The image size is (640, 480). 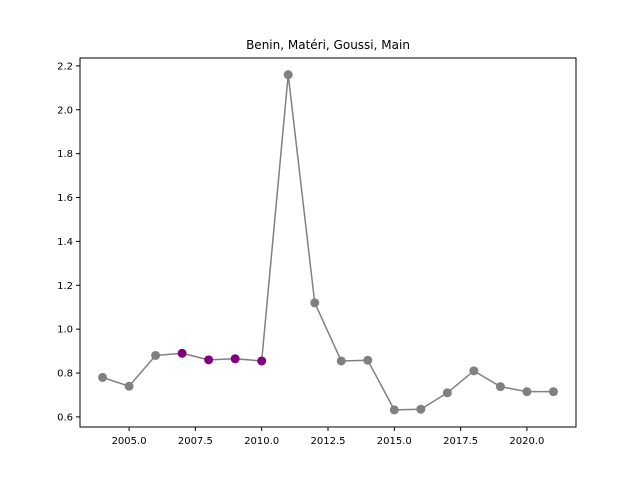 I want to click on chart-title: Benin, Matéri, Goussi, Main, so click(x=328, y=45).